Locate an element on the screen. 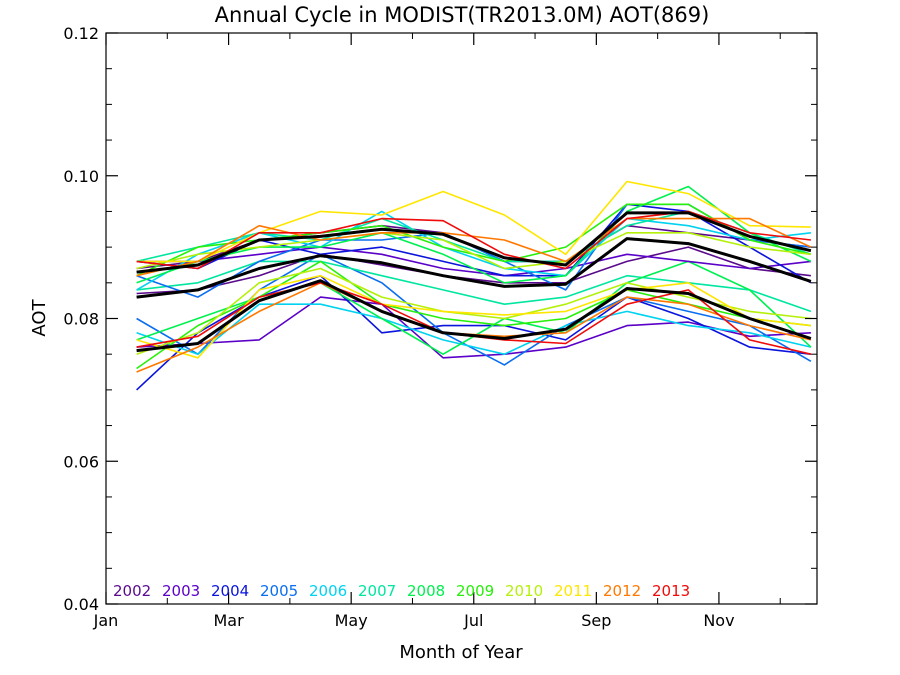 This screenshot has width=900, height=675. series-line-2002 is located at coordinates (473, 270).